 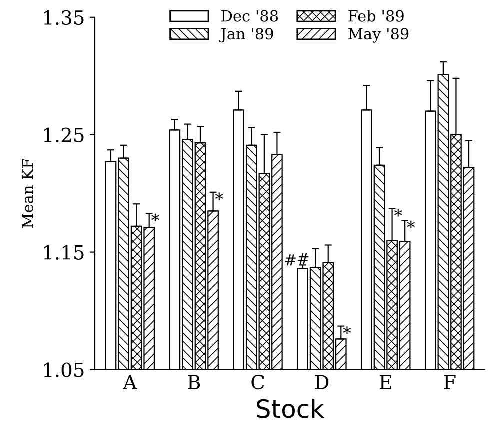 I want to click on y-tick-label: 1.35, so click(x=64, y=18).